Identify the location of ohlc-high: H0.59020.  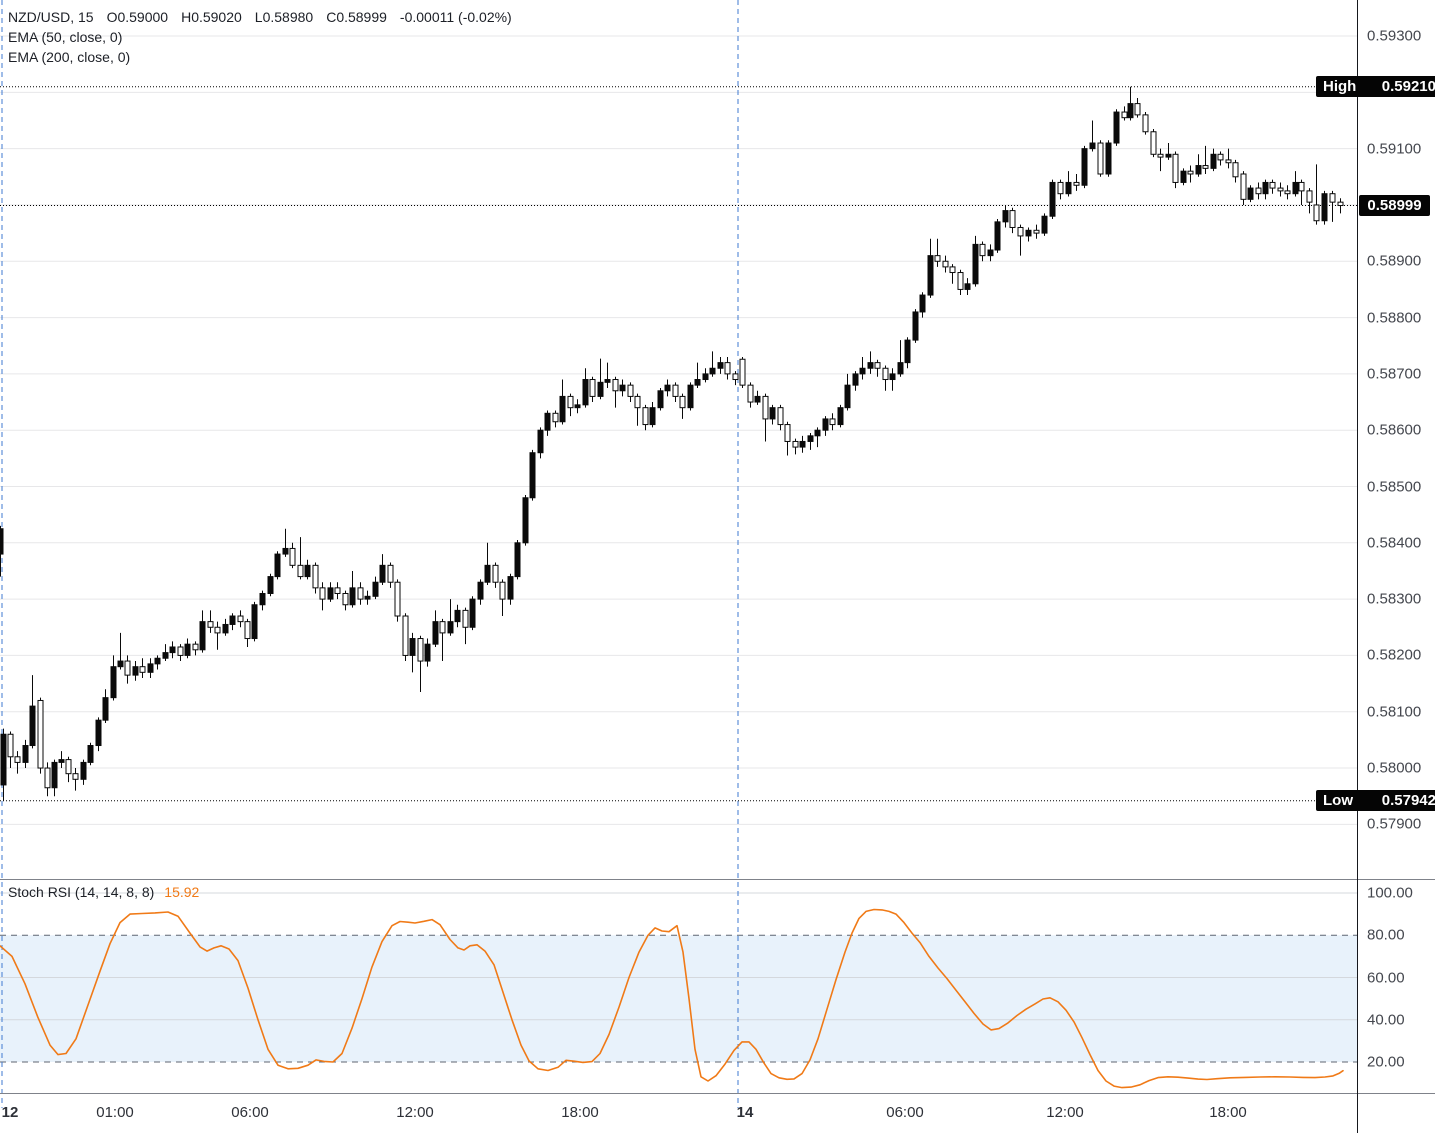
(211, 17).